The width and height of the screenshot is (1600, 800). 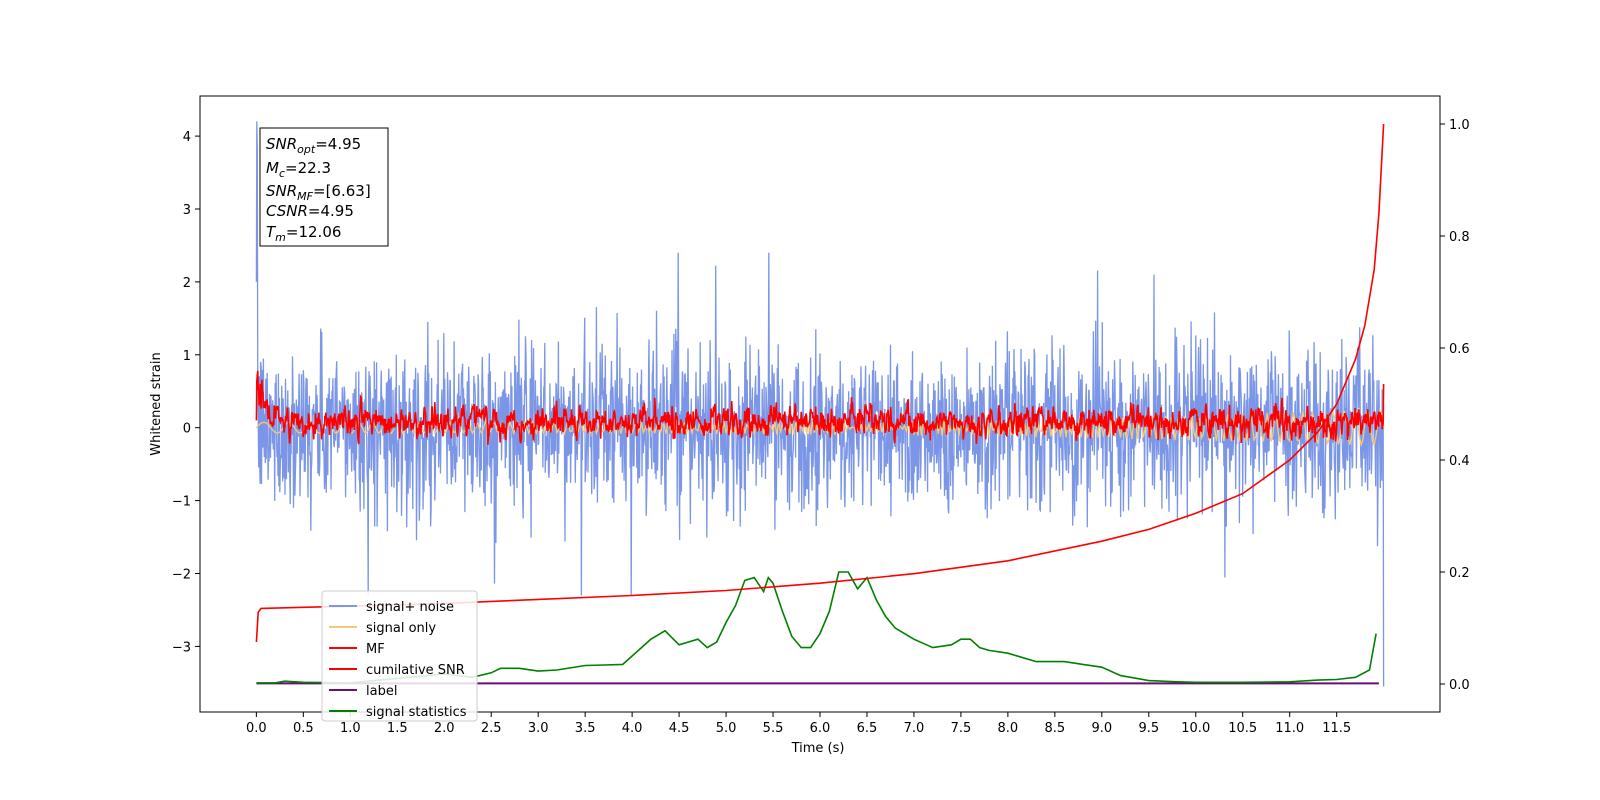 I want to click on series-signal-statistics-line, so click(x=816, y=627).